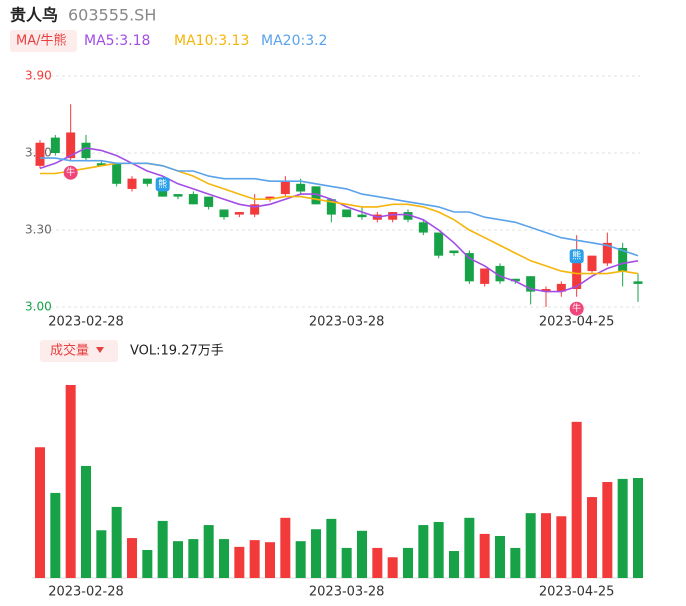  What do you see at coordinates (112, 15) in the screenshot?
I see `stock-code: 603555.SH` at bounding box center [112, 15].